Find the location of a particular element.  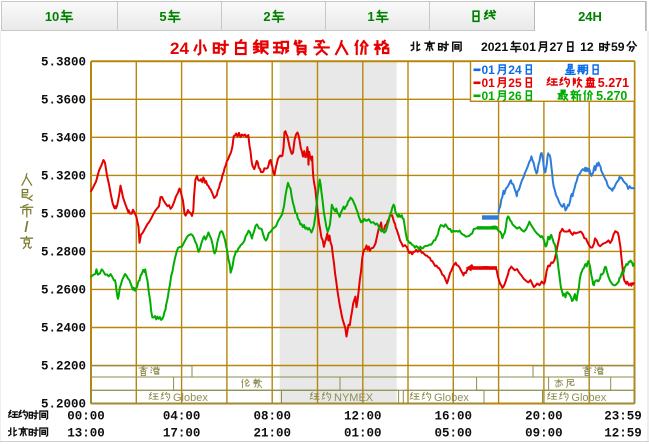

svg-text: 5.3000 is located at coordinates (63, 215).